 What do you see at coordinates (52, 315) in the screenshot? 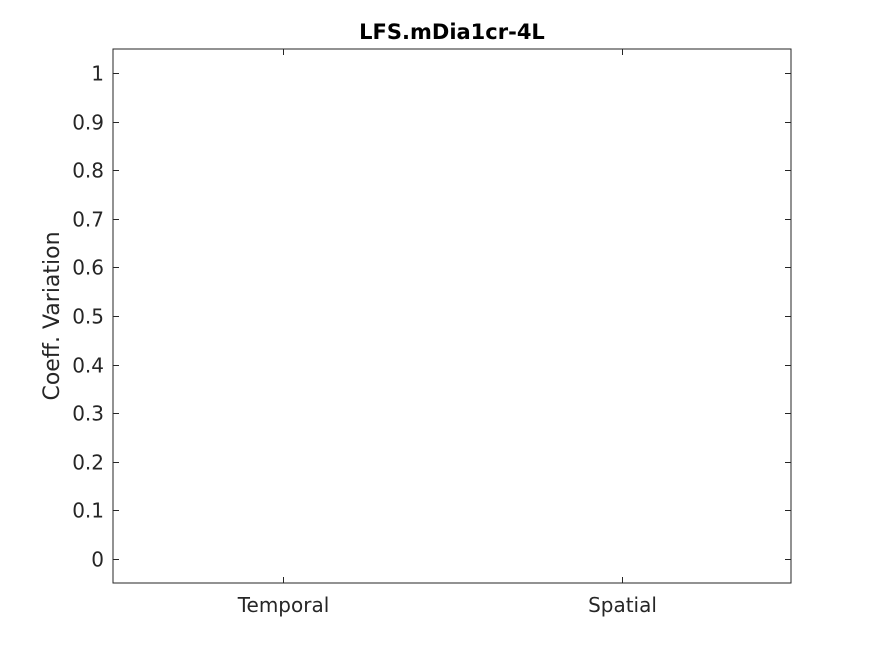
I see `y-axis-label: Coeff. Variation` at bounding box center [52, 315].